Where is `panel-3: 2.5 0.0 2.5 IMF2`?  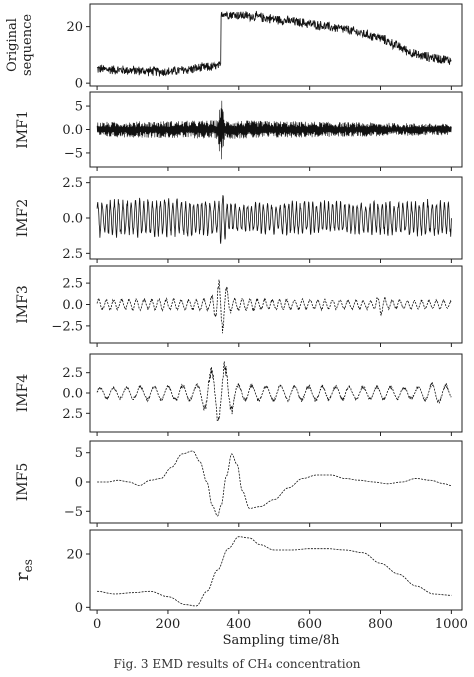
panel-3: 2.5 0.0 2.5 IMF2 is located at coordinates (239, 219).